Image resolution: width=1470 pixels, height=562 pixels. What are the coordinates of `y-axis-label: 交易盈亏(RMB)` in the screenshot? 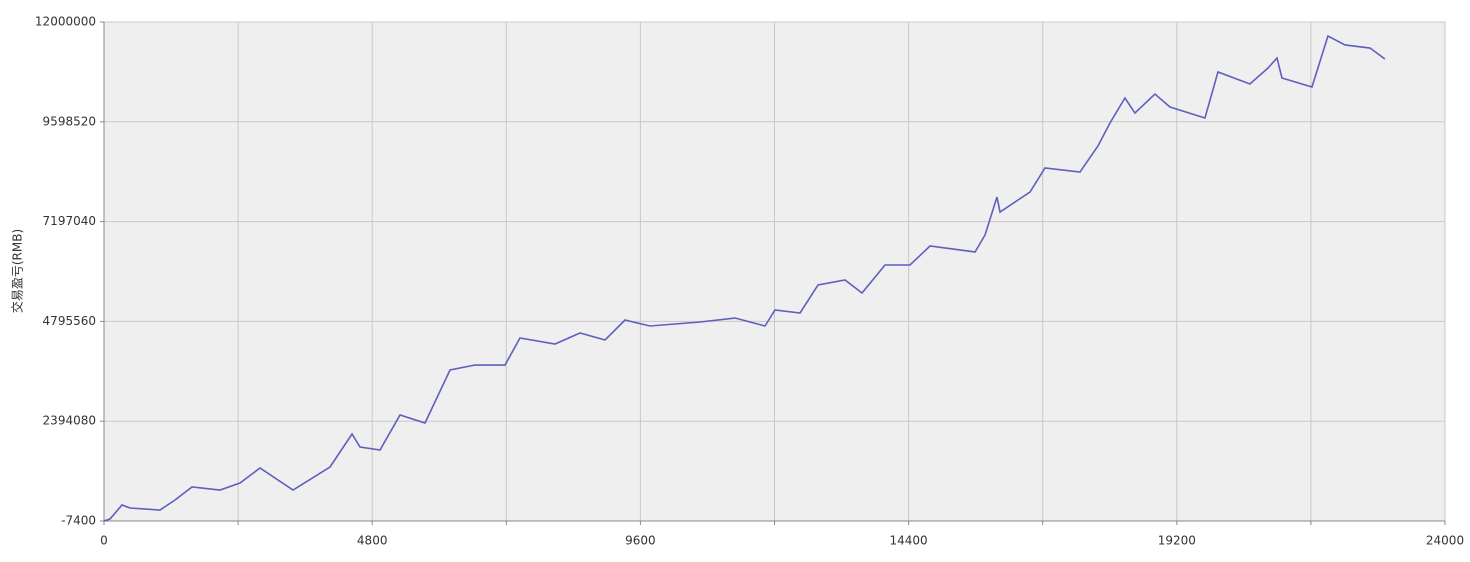 It's located at (17, 271).